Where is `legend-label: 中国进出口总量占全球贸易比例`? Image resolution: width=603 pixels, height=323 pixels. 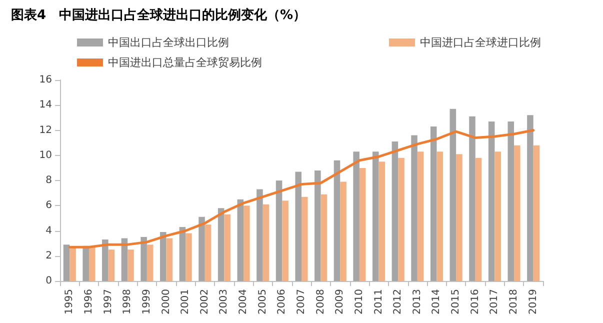 legend-label: 中国进出口总量占全球贸易比例 is located at coordinates (185, 62).